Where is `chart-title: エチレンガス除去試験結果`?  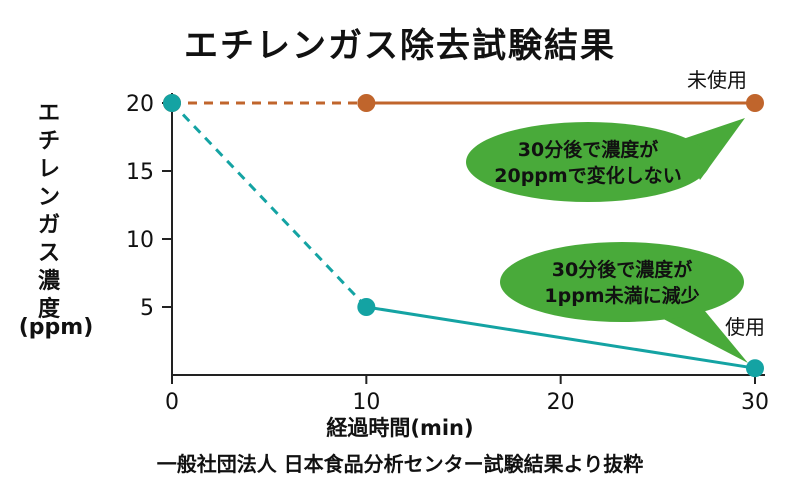
chart-title: エチレンガス除去試験結果 is located at coordinates (400, 46).